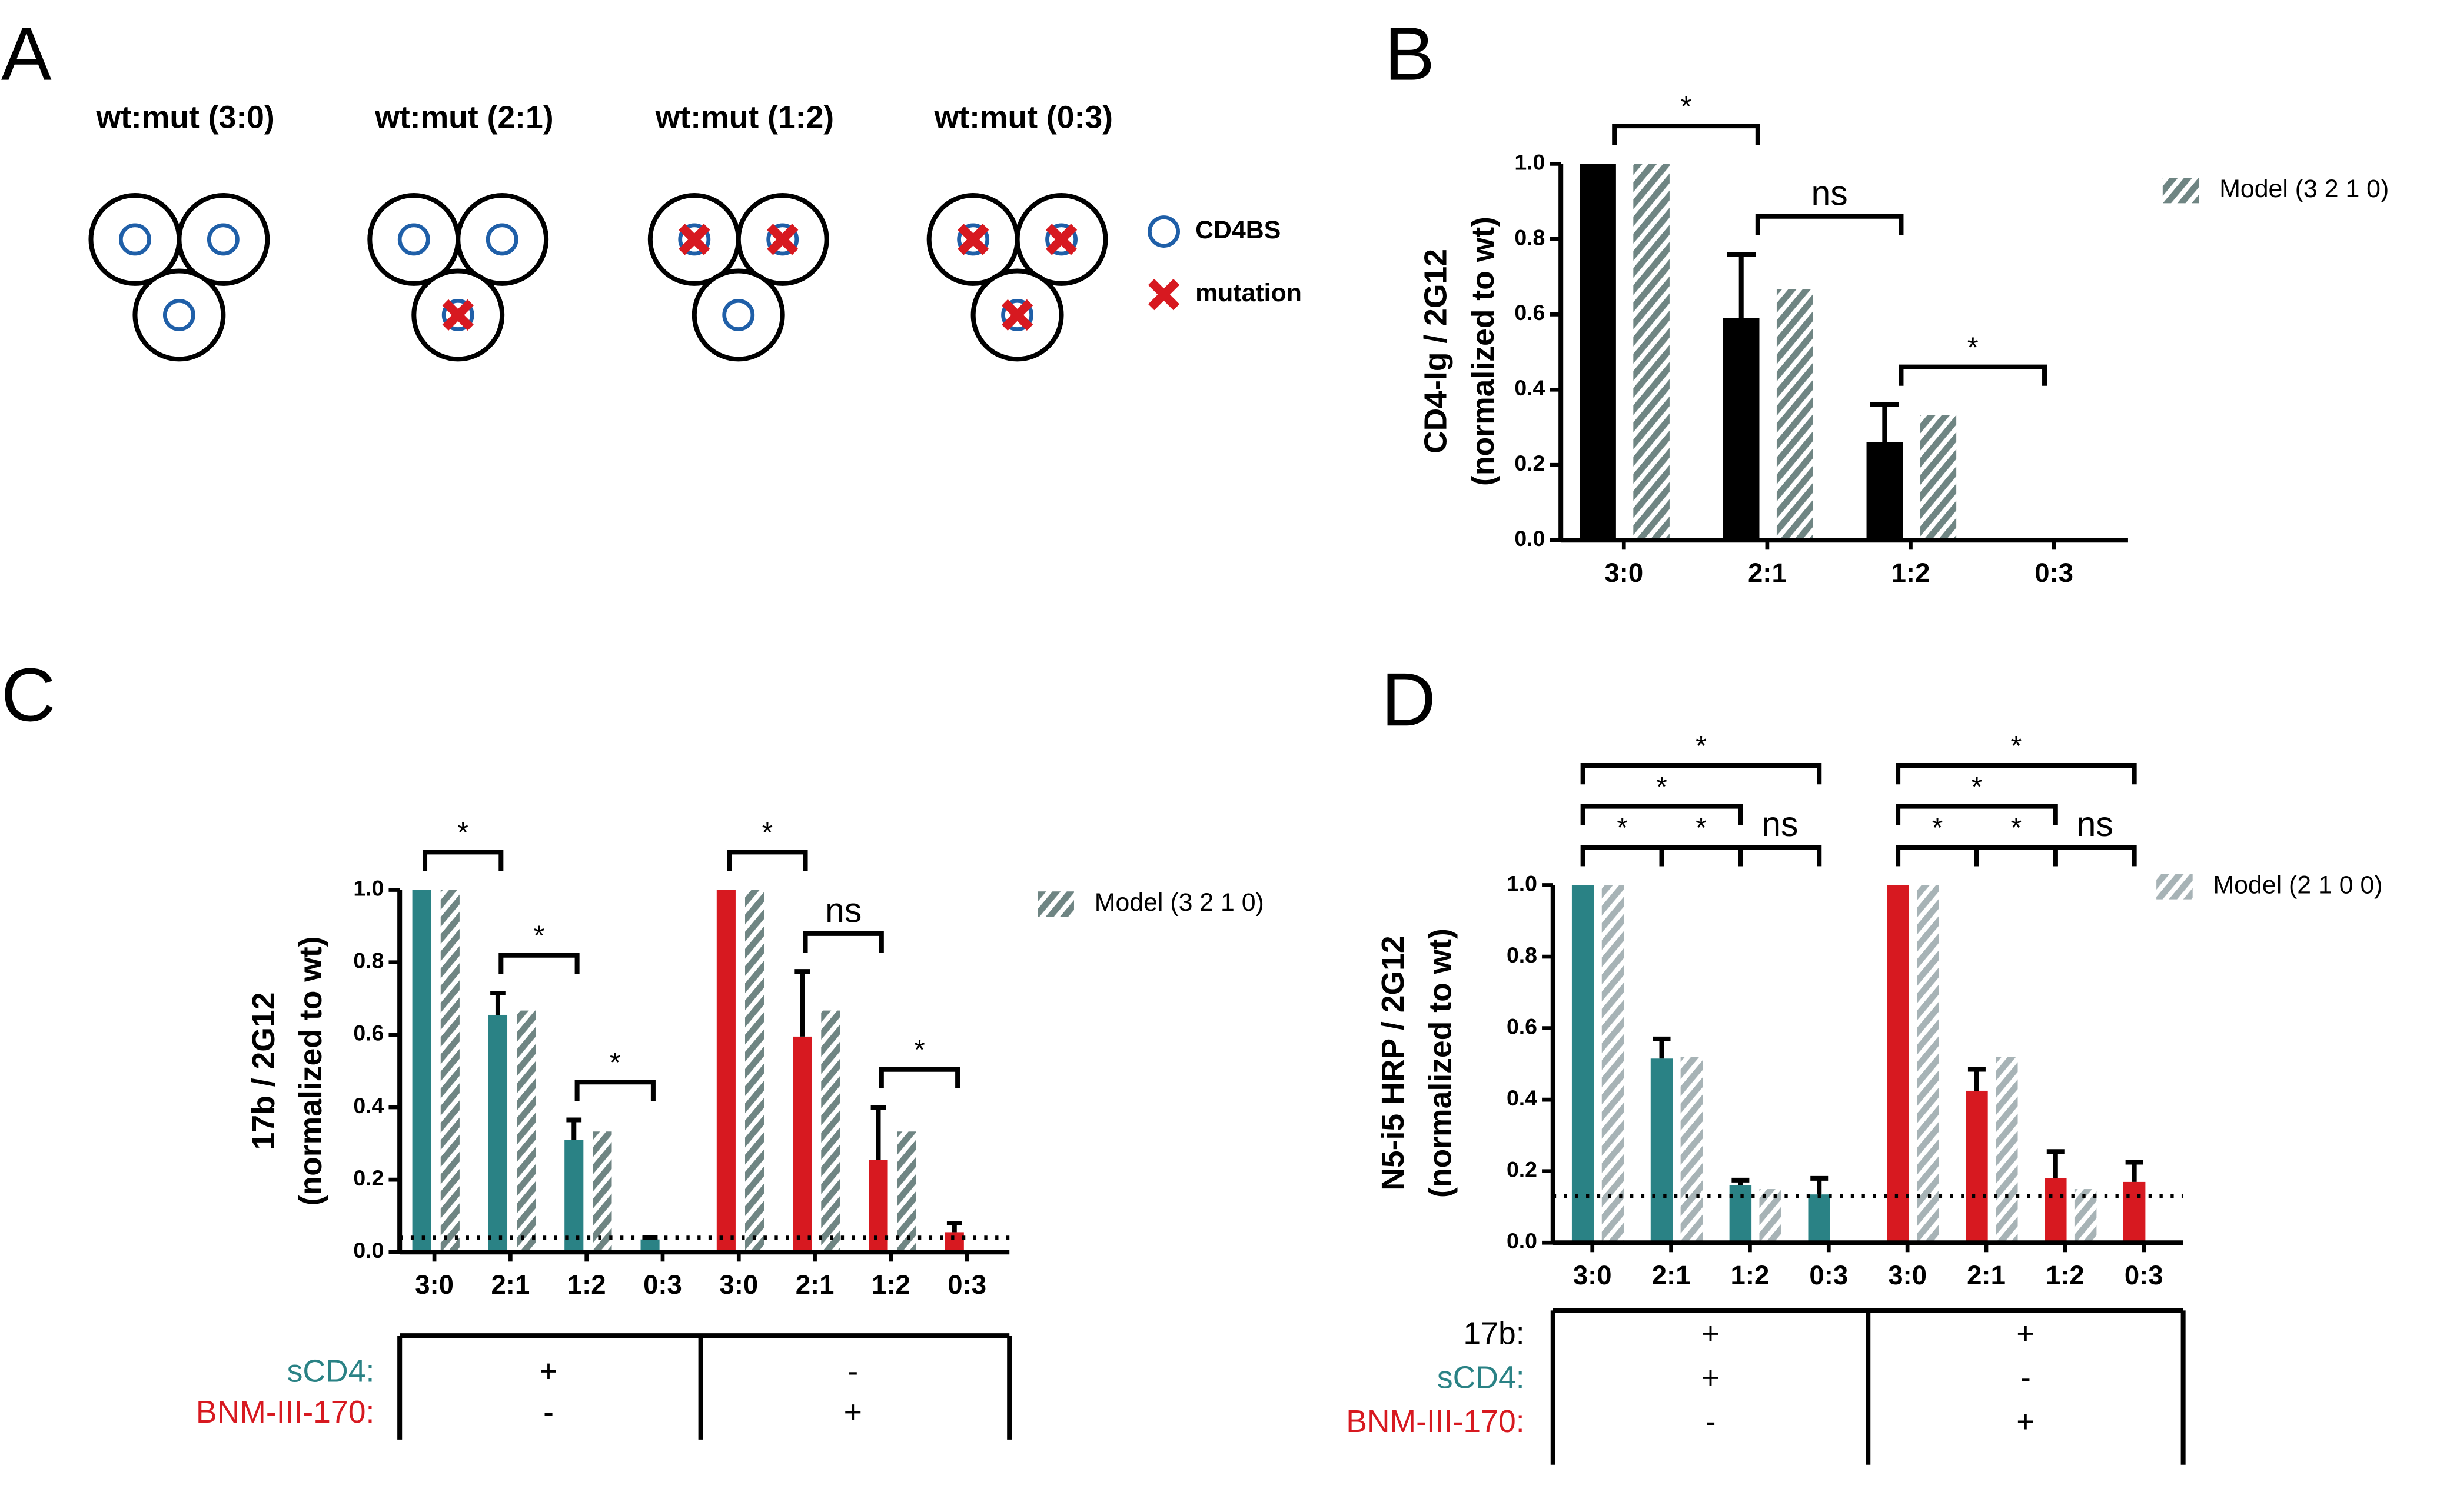 The image size is (2460, 1512). Describe the element at coordinates (368, 887) in the screenshot. I see `y-tick-label: 1.0` at that location.